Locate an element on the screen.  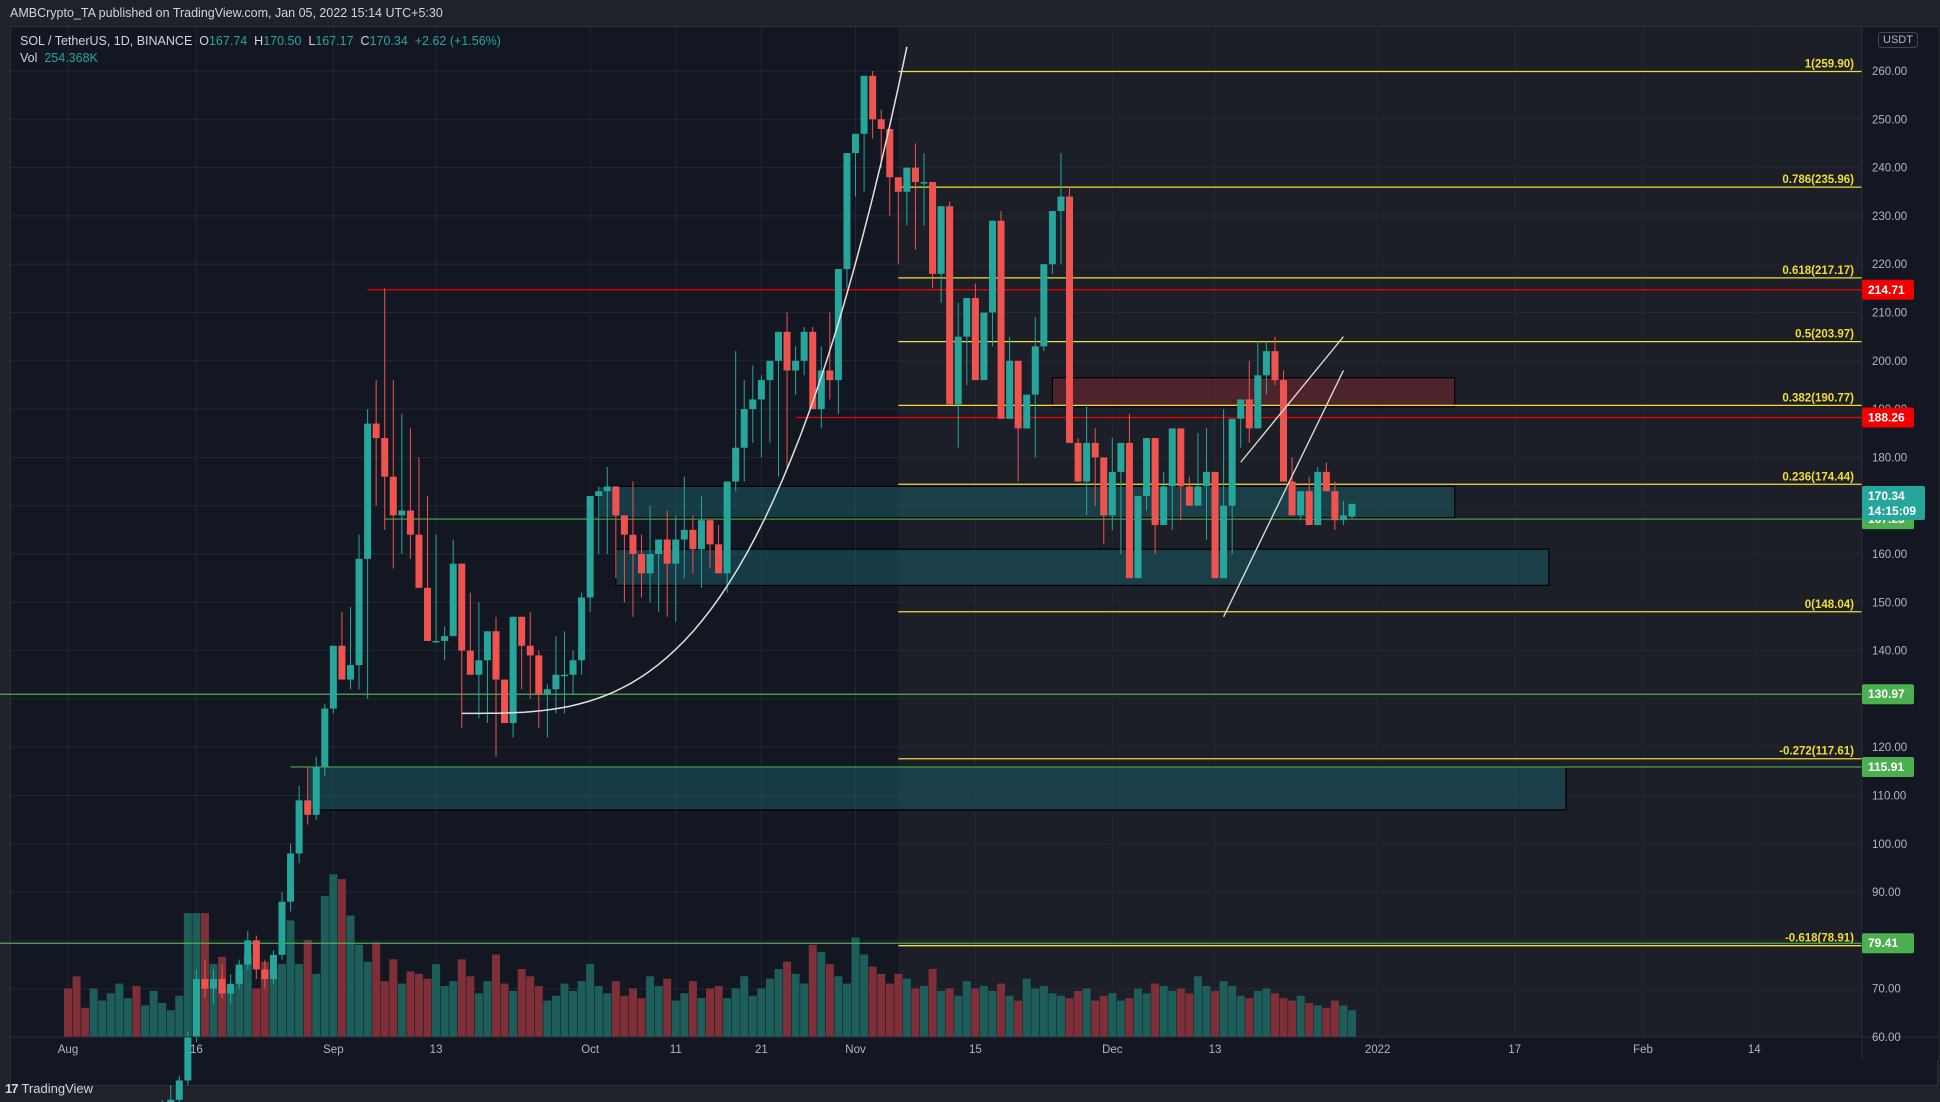
volume-row: Vol 254.368K is located at coordinates (260, 58).